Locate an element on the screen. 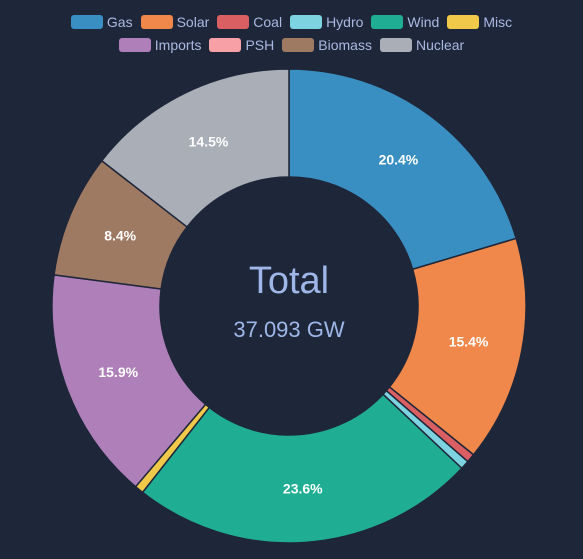 The height and width of the screenshot is (559, 583). legend-label-imports: Imports is located at coordinates (178, 45).